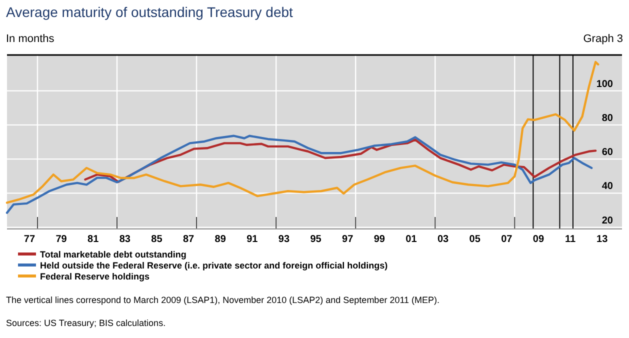 This screenshot has height=338, width=629. What do you see at coordinates (412, 239) in the screenshot?
I see `x-tick-label: 01` at bounding box center [412, 239].